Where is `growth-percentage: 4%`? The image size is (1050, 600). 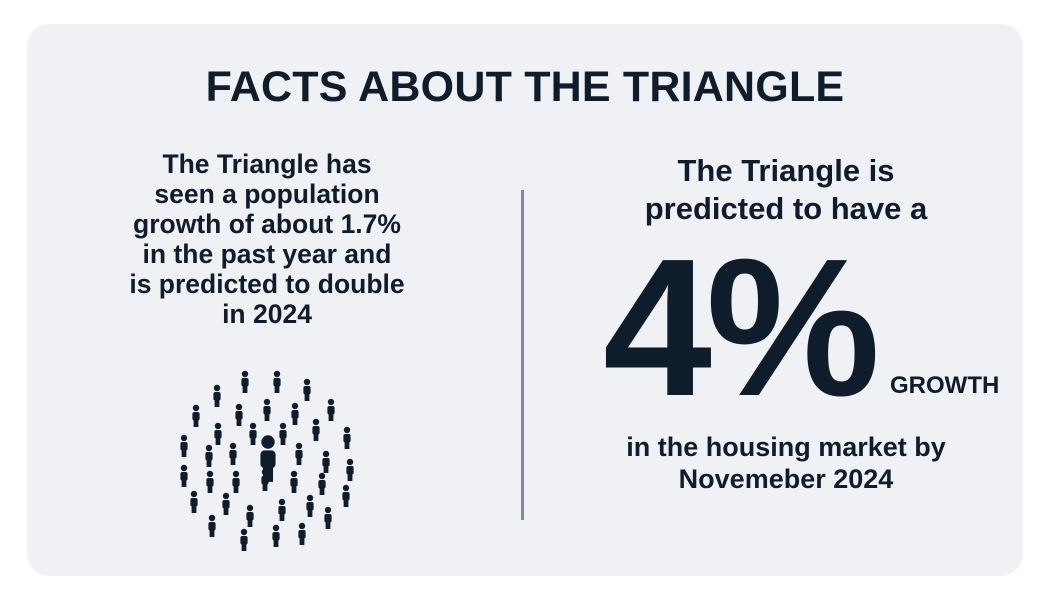
growth-percentage: 4% is located at coordinates (741, 327).